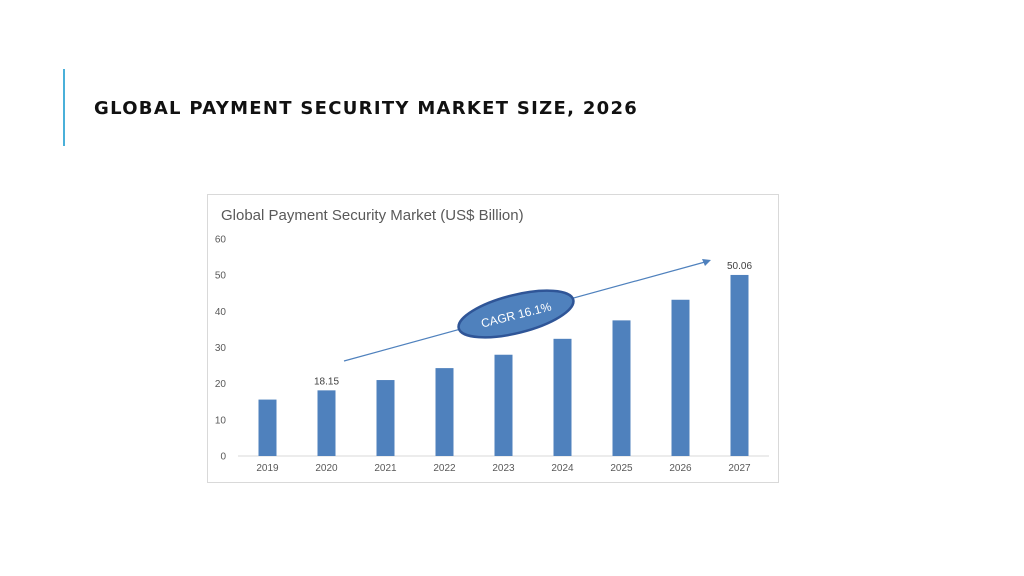 This screenshot has height=576, width=1024. Describe the element at coordinates (267, 427) in the screenshot. I see `bar-2019` at that location.